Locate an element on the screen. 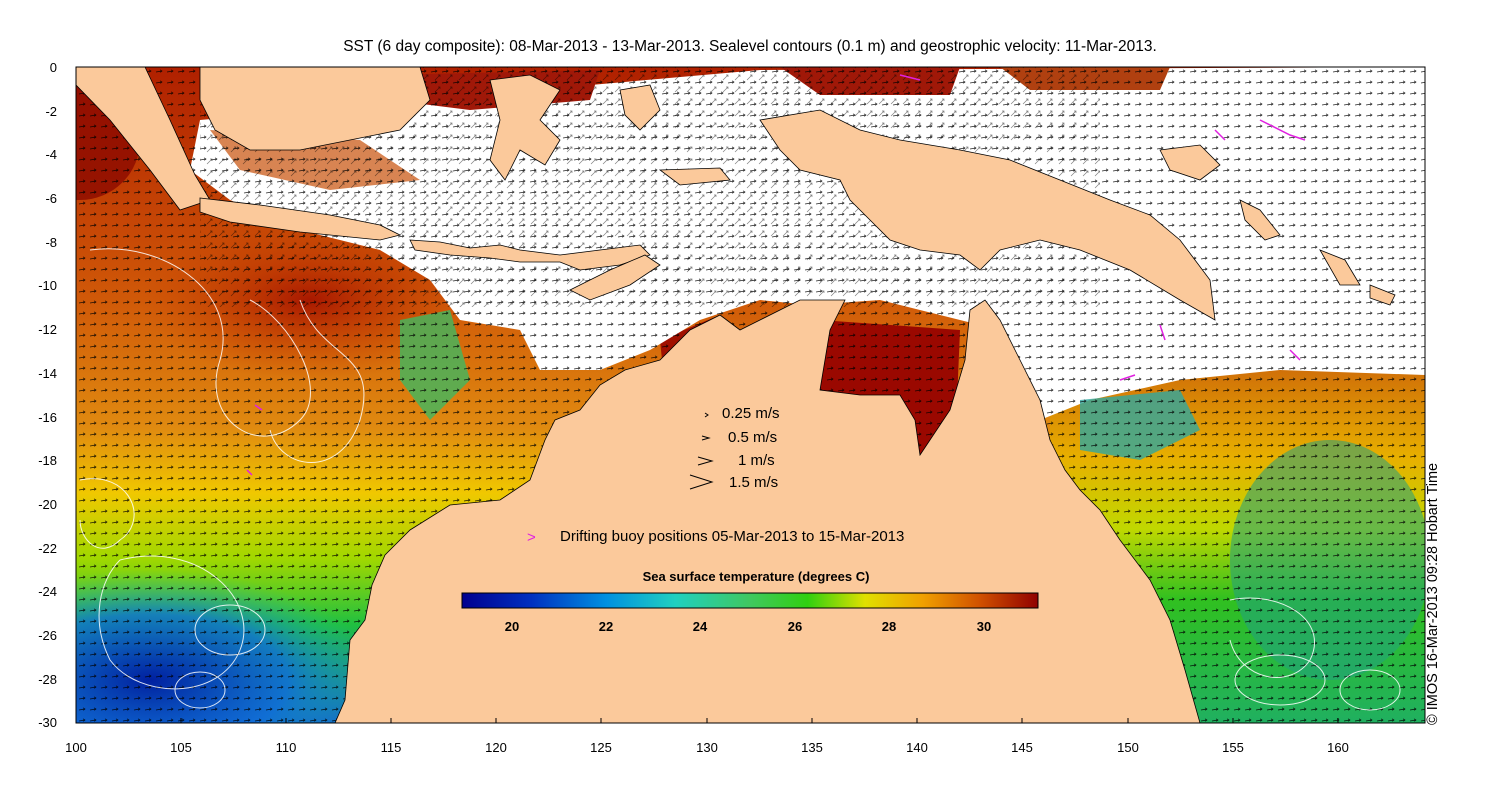  copyright-text: © IMOS 16-Mar-2013 09:28 Hobart Time is located at coordinates (1433, 593).